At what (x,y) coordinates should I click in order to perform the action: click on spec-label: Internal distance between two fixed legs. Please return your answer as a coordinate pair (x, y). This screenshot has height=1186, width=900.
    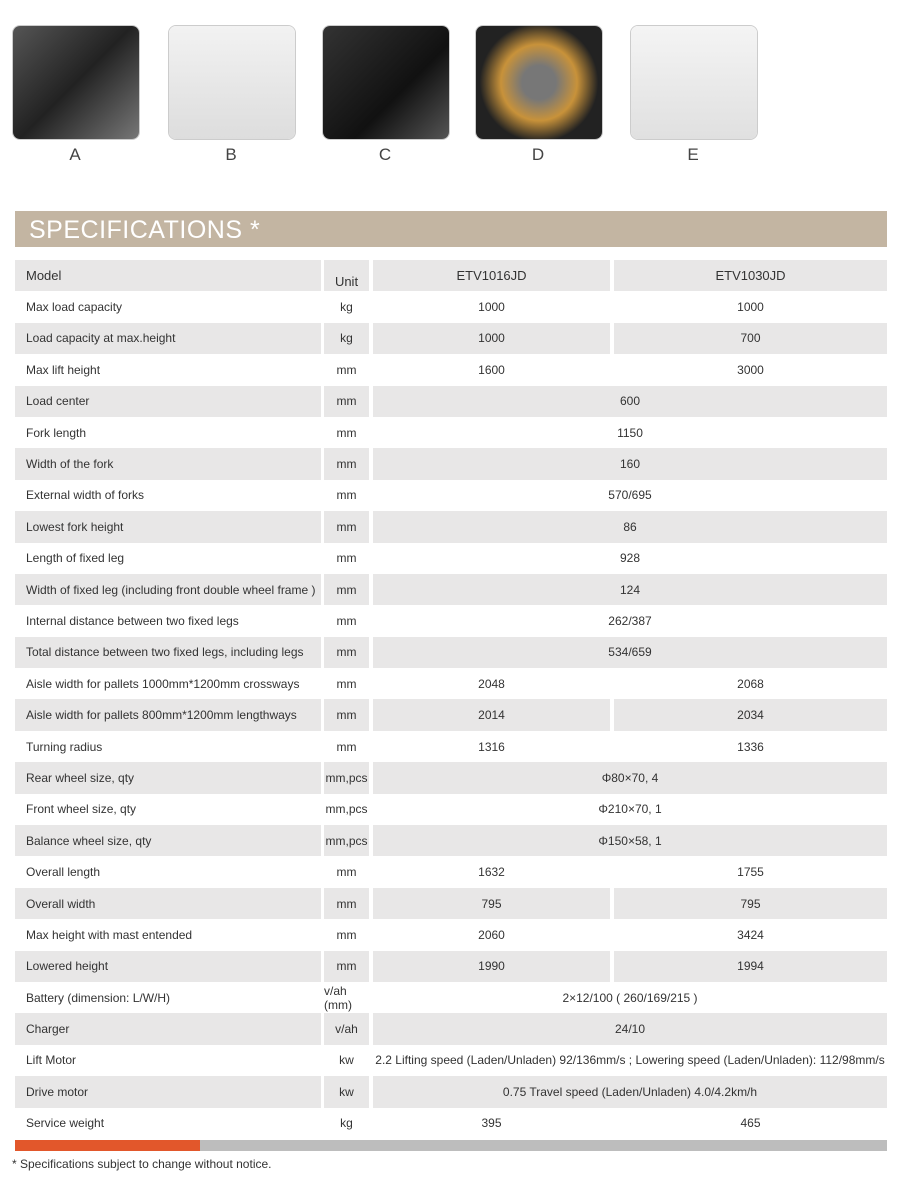
    Looking at the image, I should click on (132, 620).